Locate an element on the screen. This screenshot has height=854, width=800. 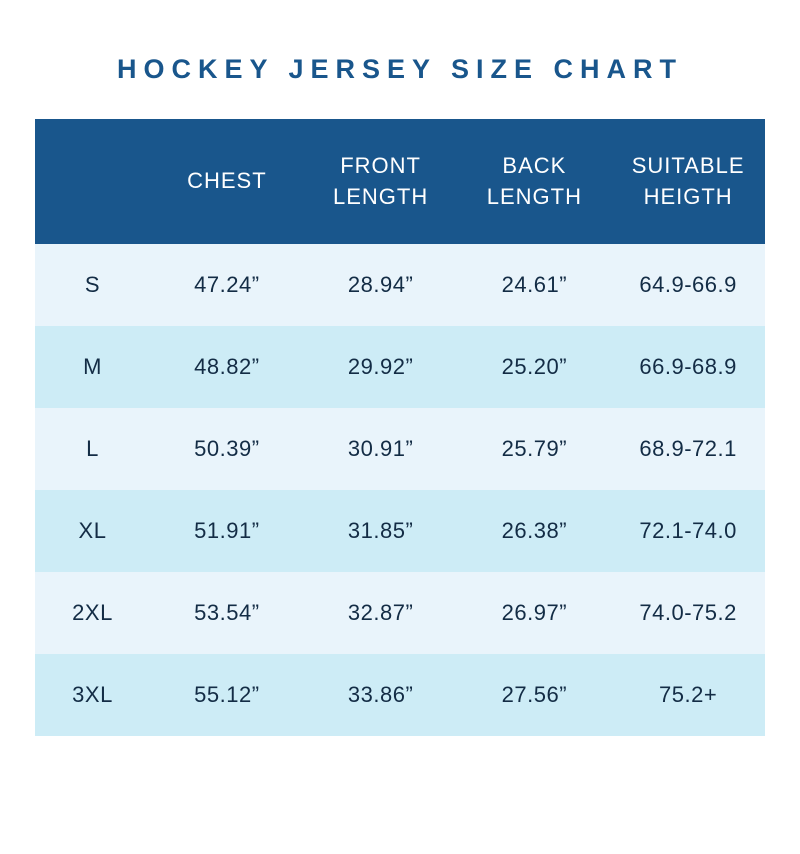
table-row-3xl: 3XL 55.12” 33.86” 27.56” 75.2+ is located at coordinates (400, 695).